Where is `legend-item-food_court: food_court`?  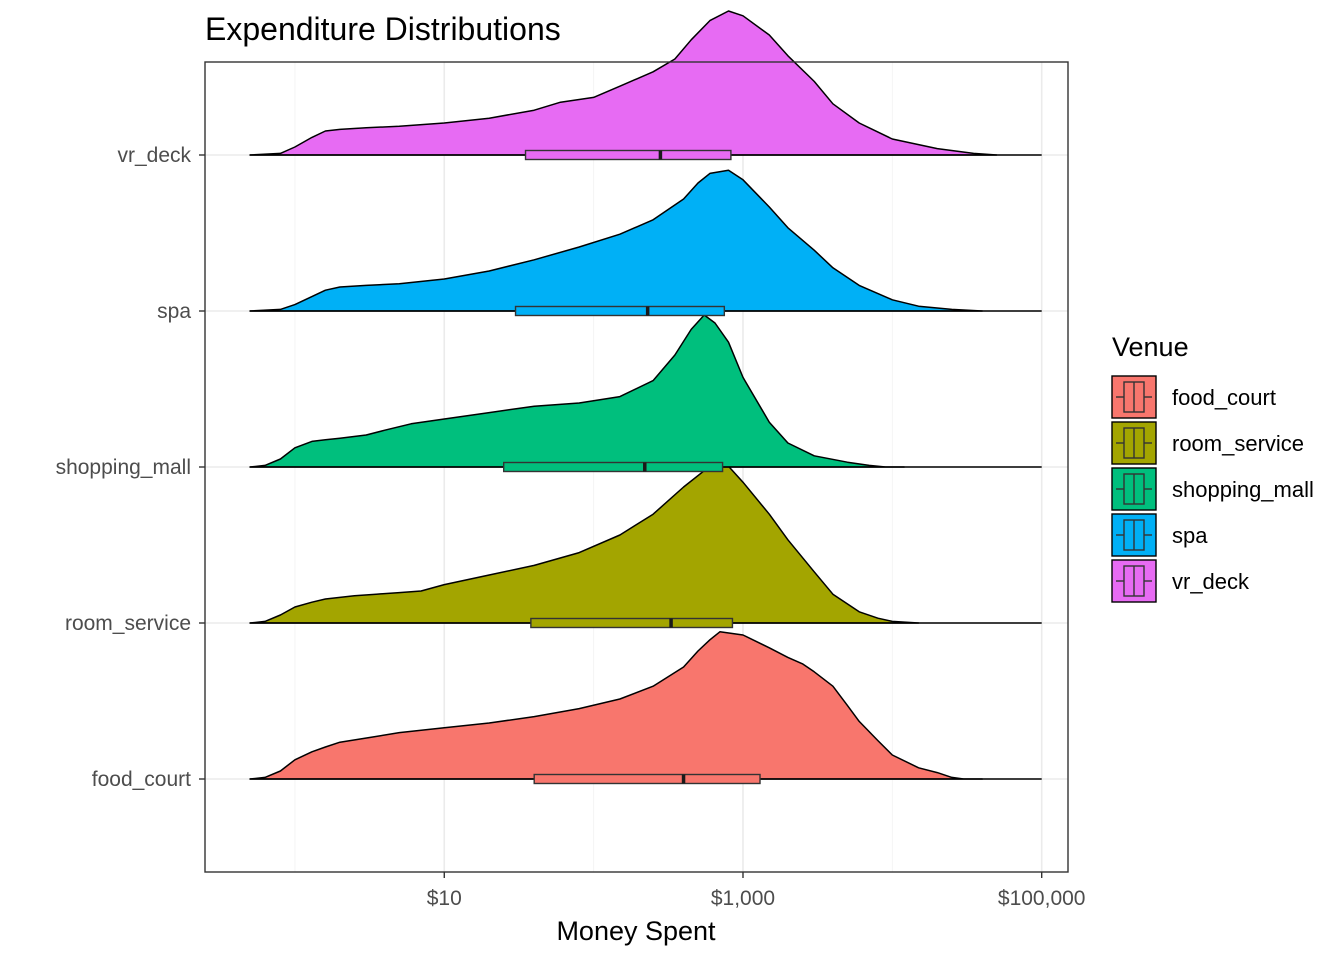
legend-item-food_court: food_court is located at coordinates (1193, 397).